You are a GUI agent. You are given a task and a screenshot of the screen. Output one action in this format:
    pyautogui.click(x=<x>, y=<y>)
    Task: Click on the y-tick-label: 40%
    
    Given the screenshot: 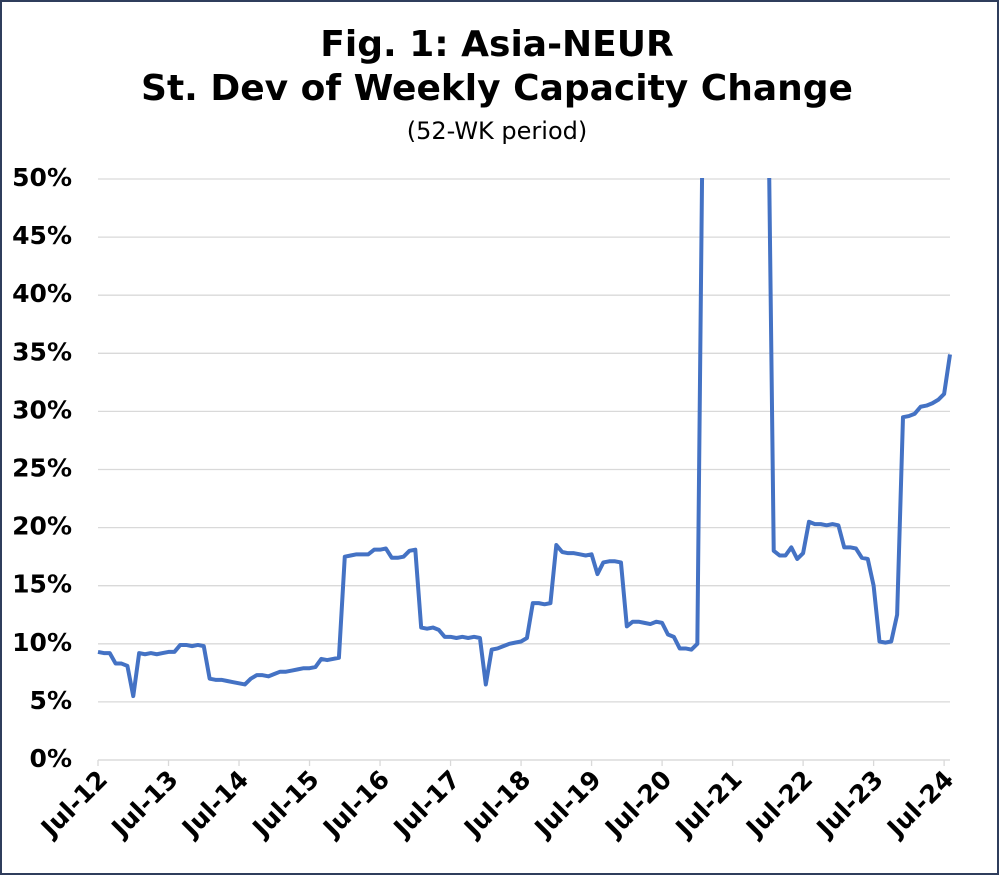 What is the action you would take?
    pyautogui.click(x=42, y=293)
    